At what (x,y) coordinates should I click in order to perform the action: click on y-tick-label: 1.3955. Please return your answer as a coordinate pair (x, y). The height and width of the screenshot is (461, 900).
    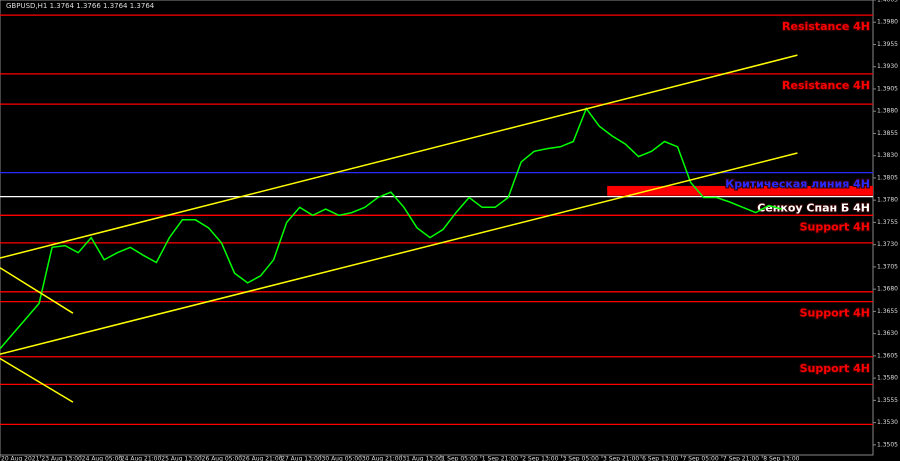
    Looking at the image, I should click on (887, 44).